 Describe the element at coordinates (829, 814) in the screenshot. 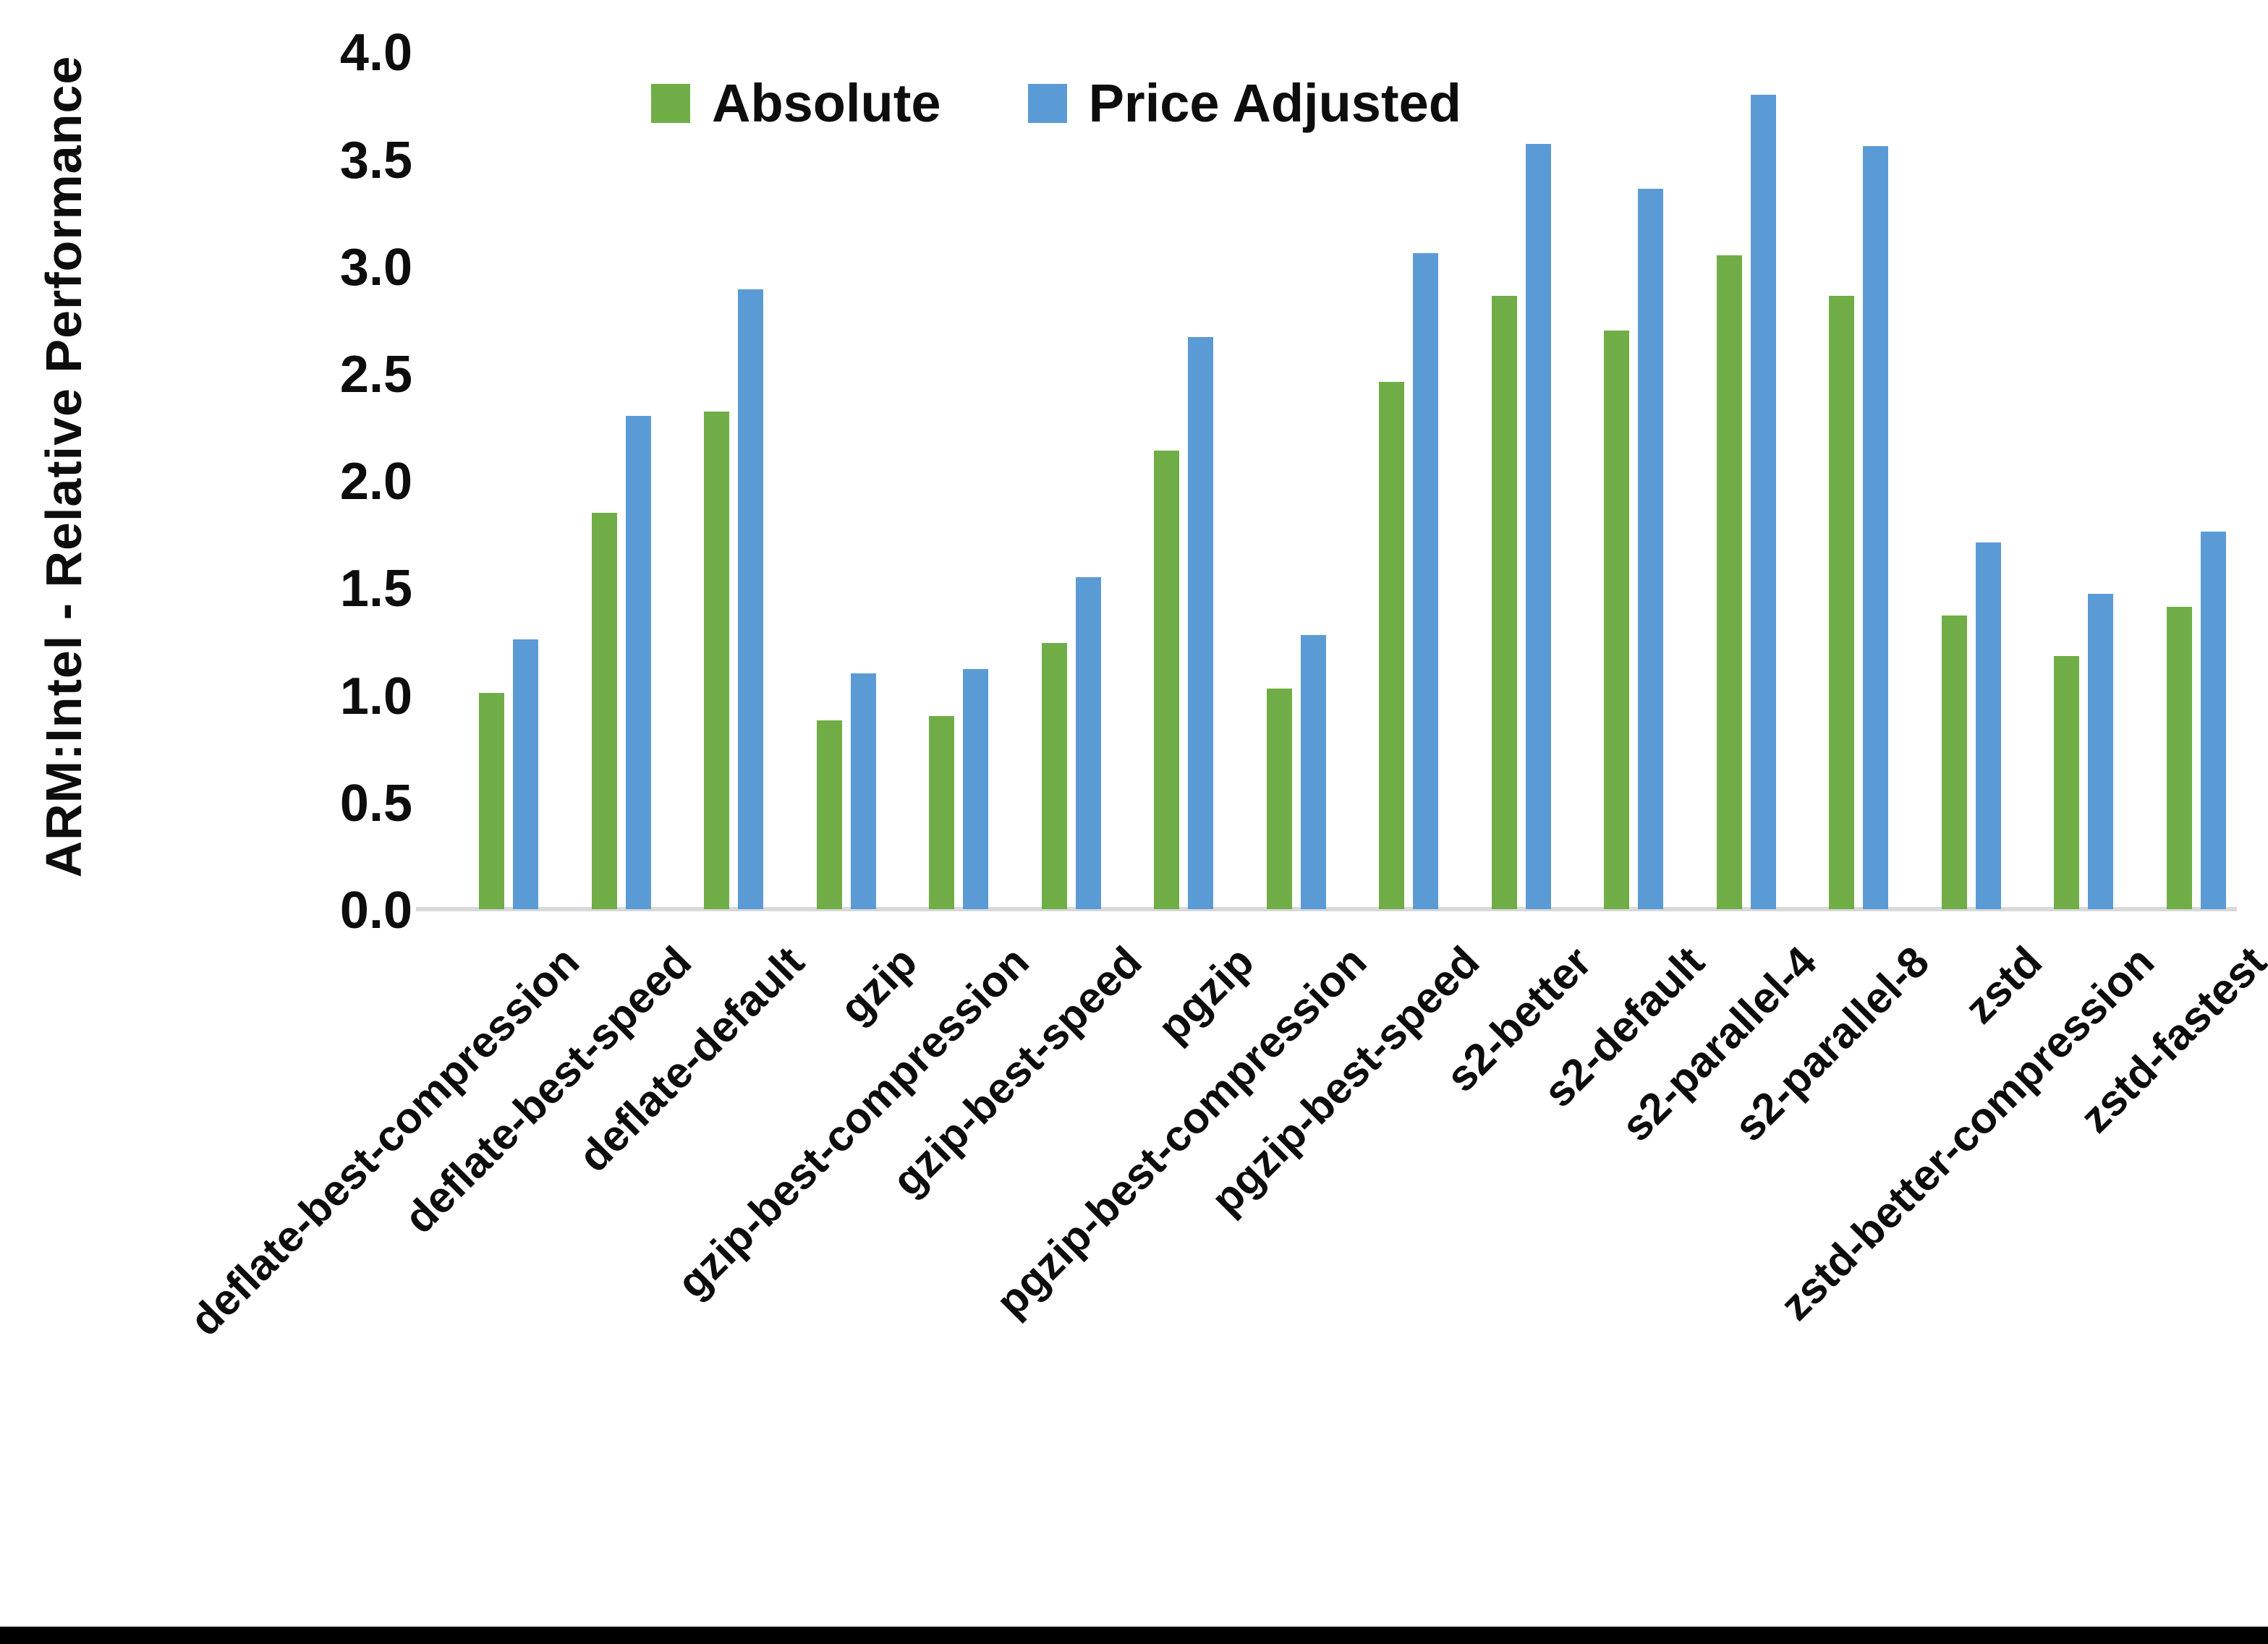

I see `bar-absolute-gzip` at that location.